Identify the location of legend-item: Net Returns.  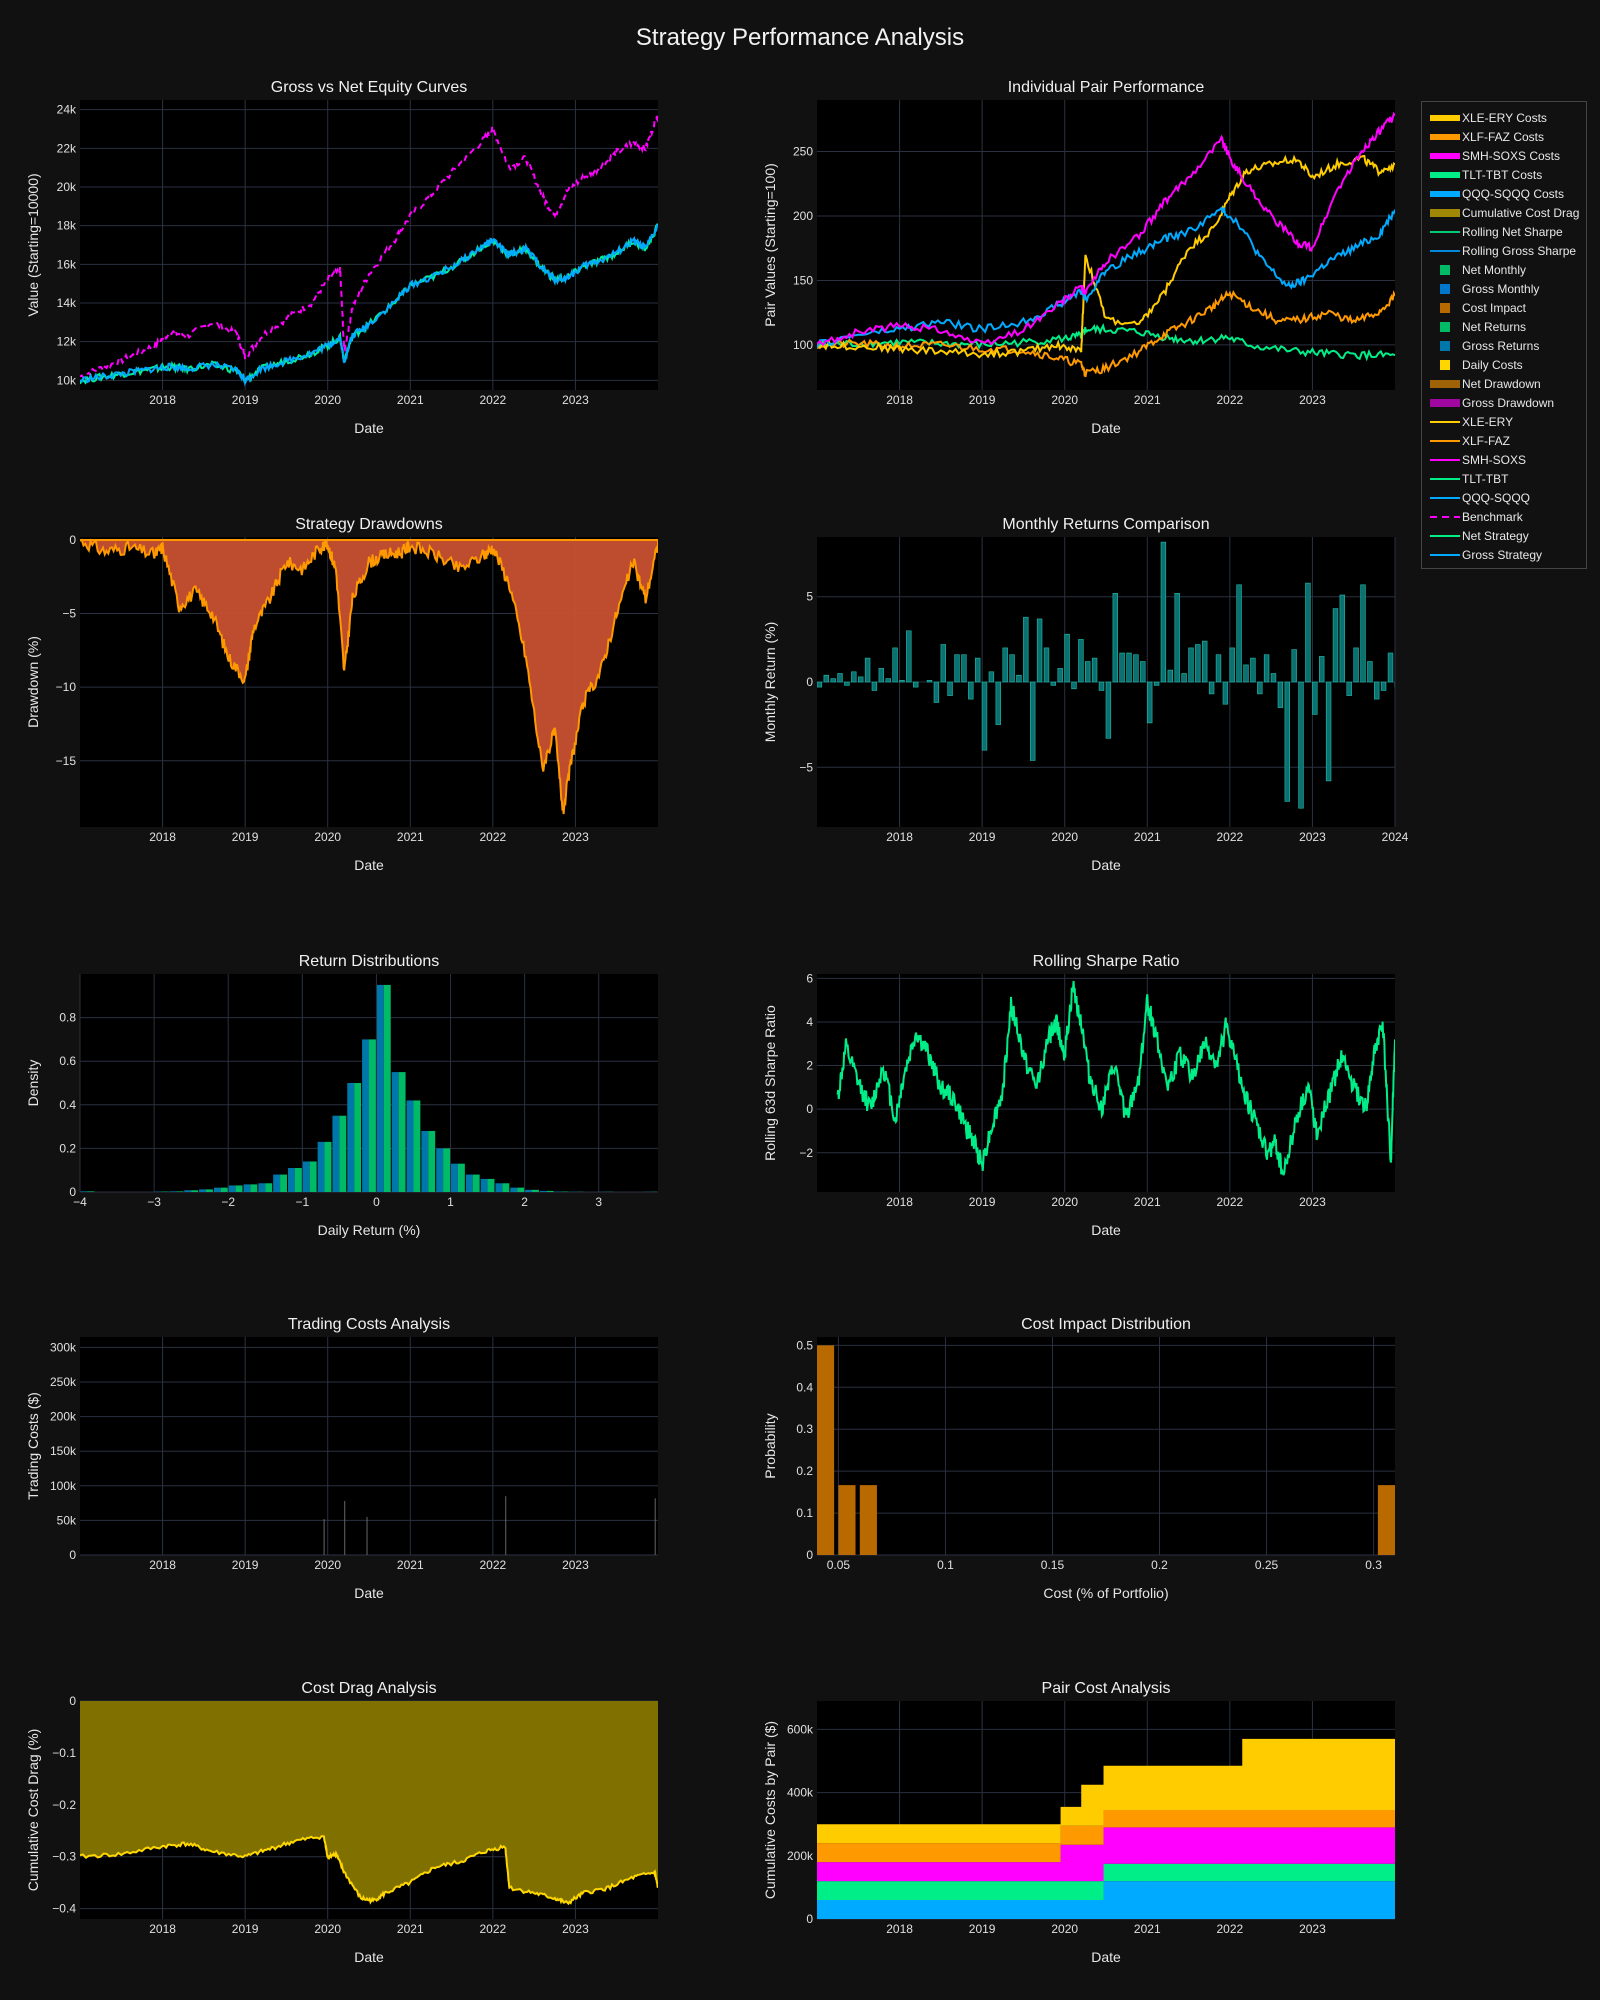
(1504, 326).